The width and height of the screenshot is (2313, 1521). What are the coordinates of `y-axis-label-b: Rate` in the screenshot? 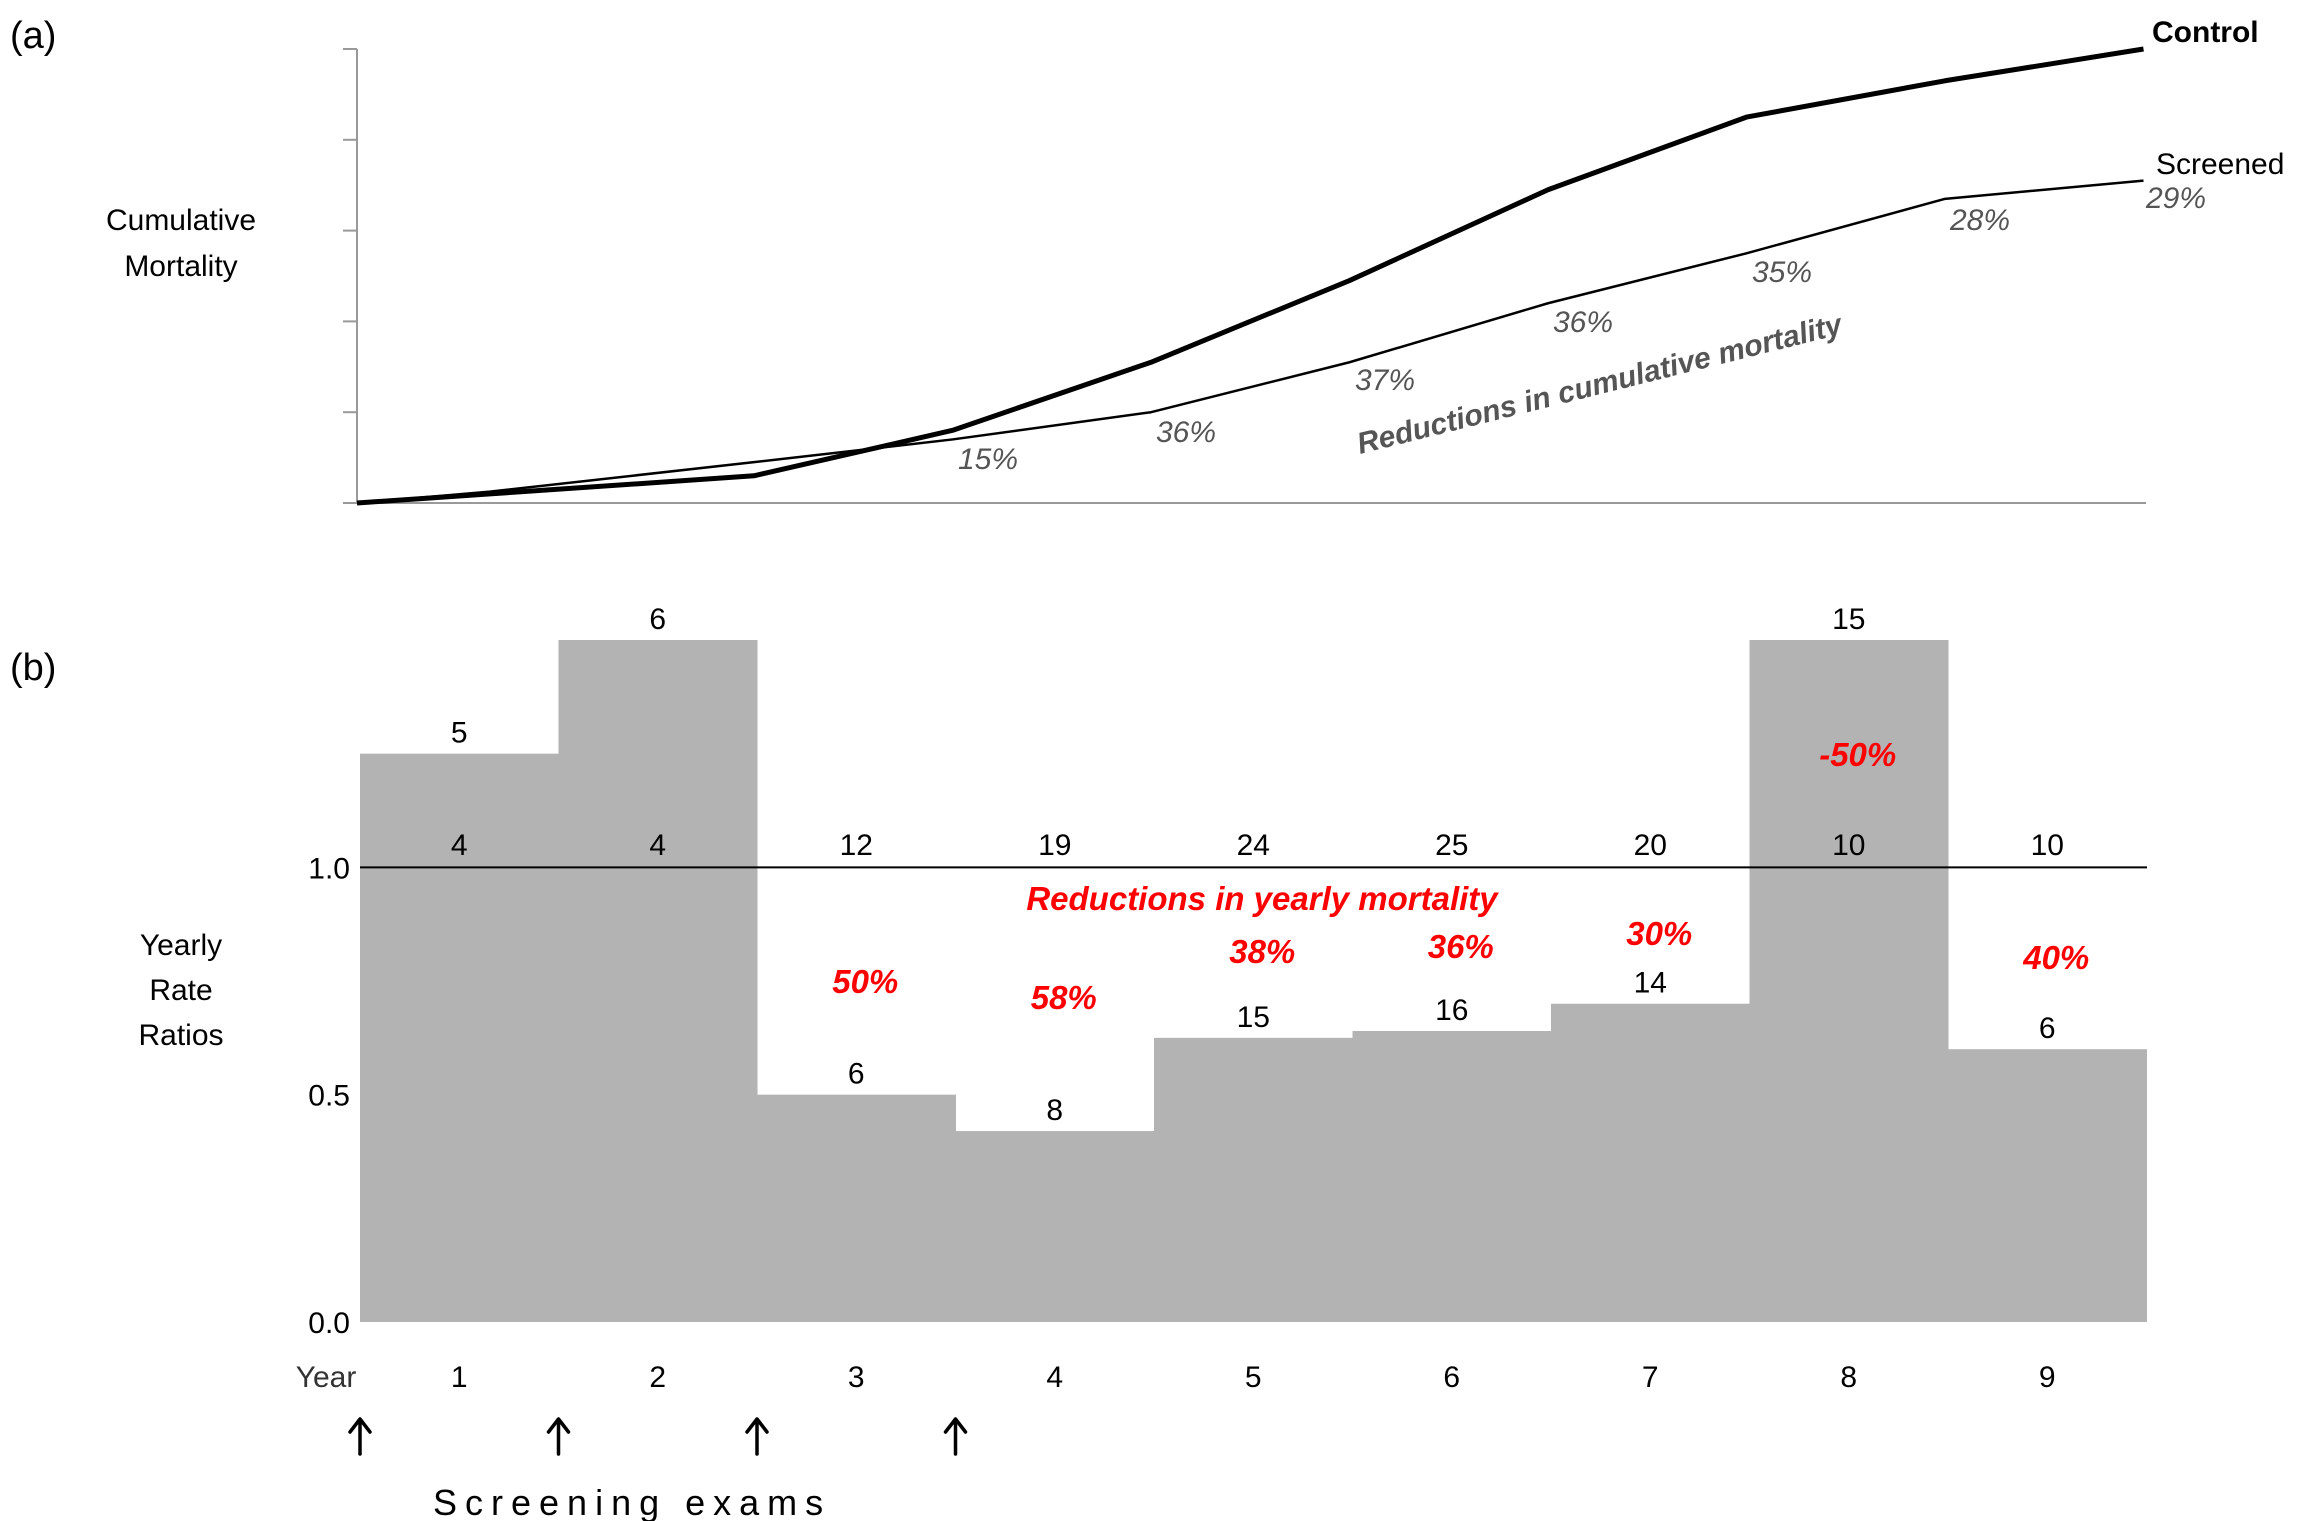 It's located at (180, 990).